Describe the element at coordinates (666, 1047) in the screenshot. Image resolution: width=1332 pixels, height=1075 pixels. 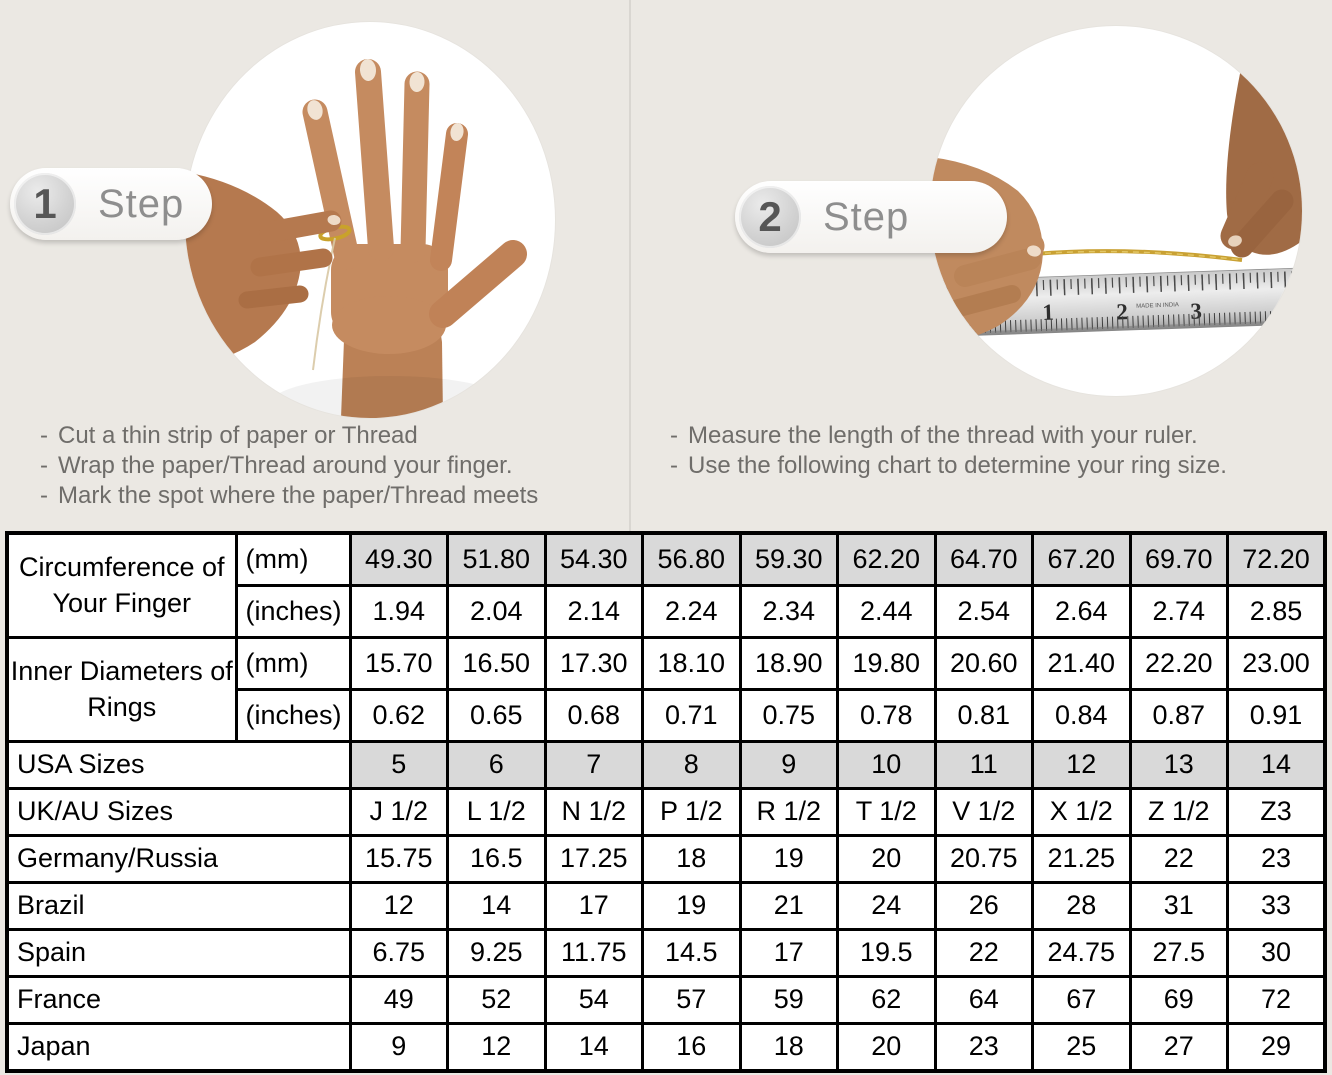
I see `table-row: Japan 9 12 14 16 18 20 23 25 27 29` at that location.